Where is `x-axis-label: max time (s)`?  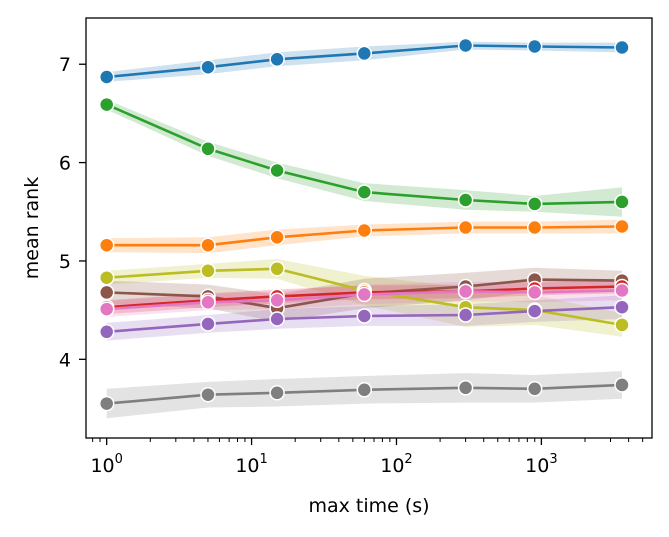
x-axis-label: max time (s) is located at coordinates (368, 506).